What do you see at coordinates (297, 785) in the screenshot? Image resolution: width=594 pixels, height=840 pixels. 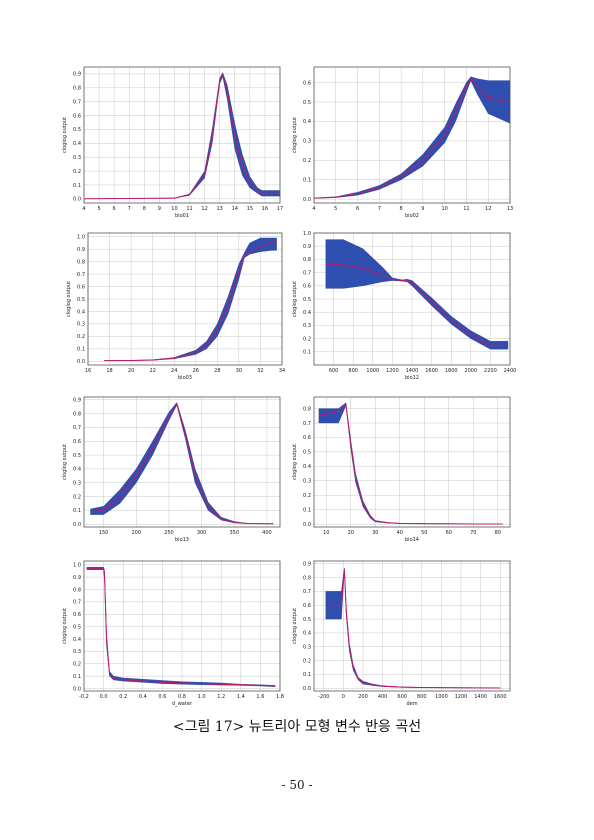 I see `page-number: - 50 -` at bounding box center [297, 785].